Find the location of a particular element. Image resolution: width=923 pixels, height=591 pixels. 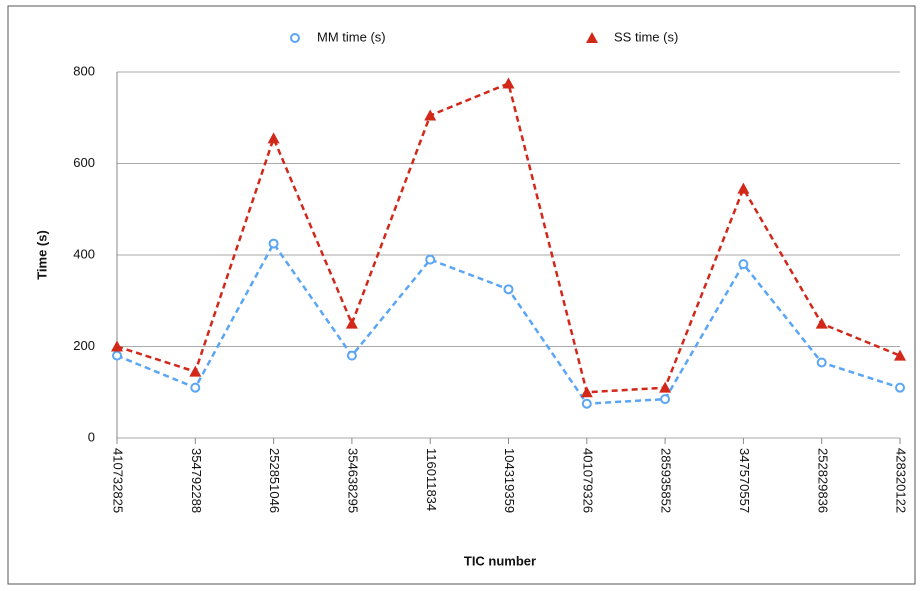

legend-label: SS time (s) is located at coordinates (646, 36).